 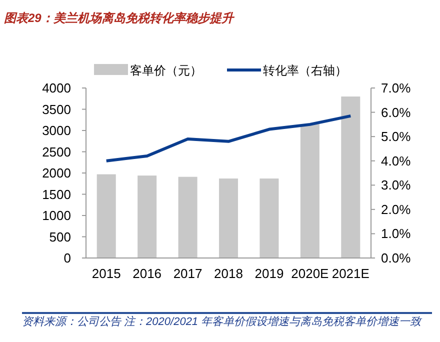 What do you see at coordinates (396, 136) in the screenshot?
I see `y2-tick-label: 5.0%` at bounding box center [396, 136].